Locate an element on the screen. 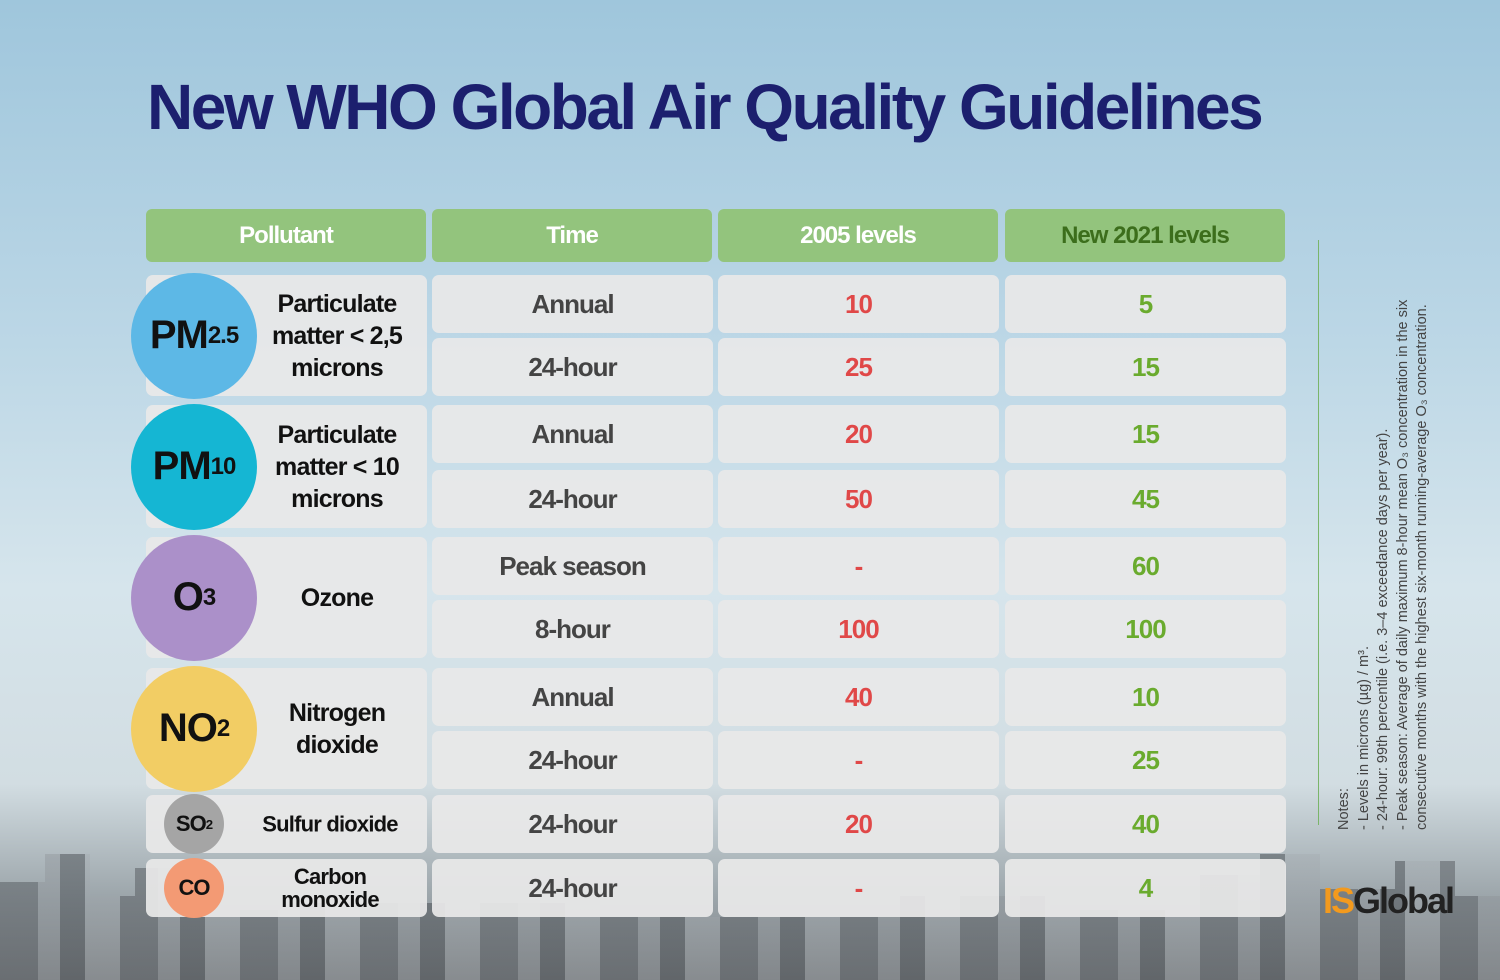 The image size is (1500, 980). column-header: New 2021 levels is located at coordinates (1145, 235).